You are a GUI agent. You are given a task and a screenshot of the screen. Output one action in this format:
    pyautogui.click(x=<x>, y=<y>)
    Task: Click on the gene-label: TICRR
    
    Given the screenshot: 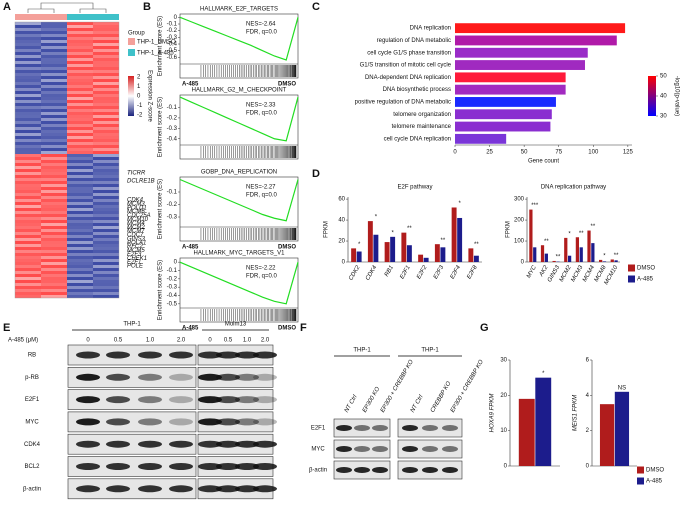 What is the action you would take?
    pyautogui.click(x=136, y=174)
    